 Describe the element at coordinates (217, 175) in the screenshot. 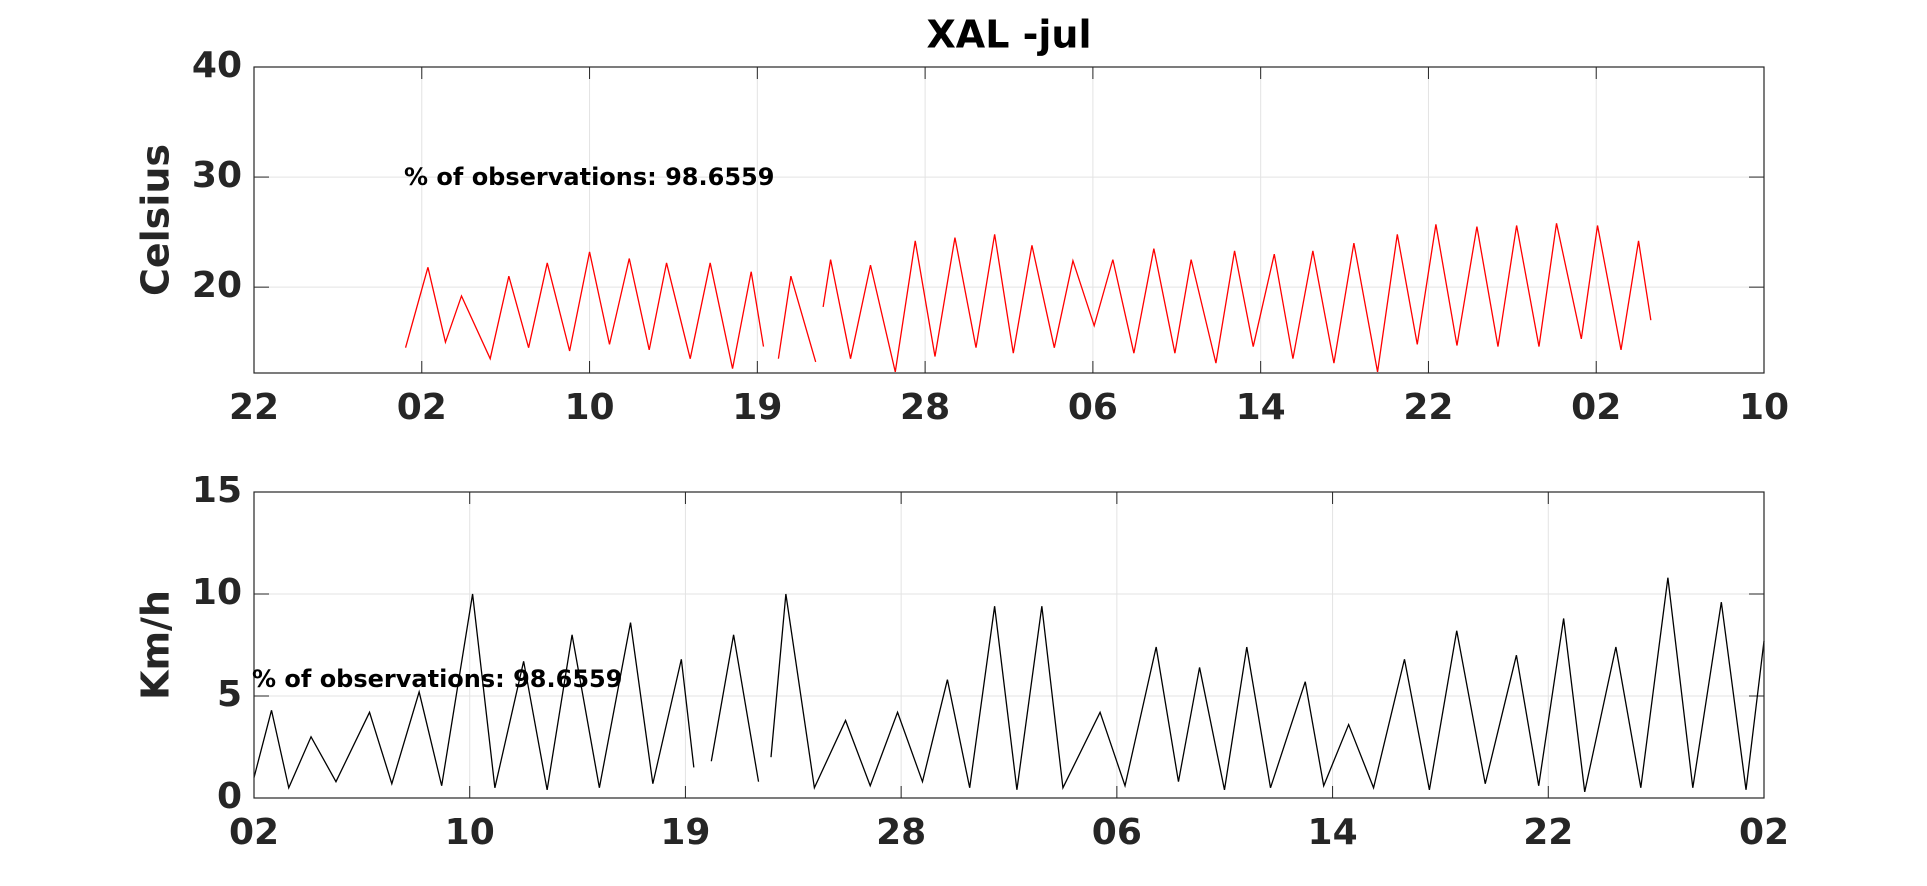

I see `y-tick-label: 30` at that location.